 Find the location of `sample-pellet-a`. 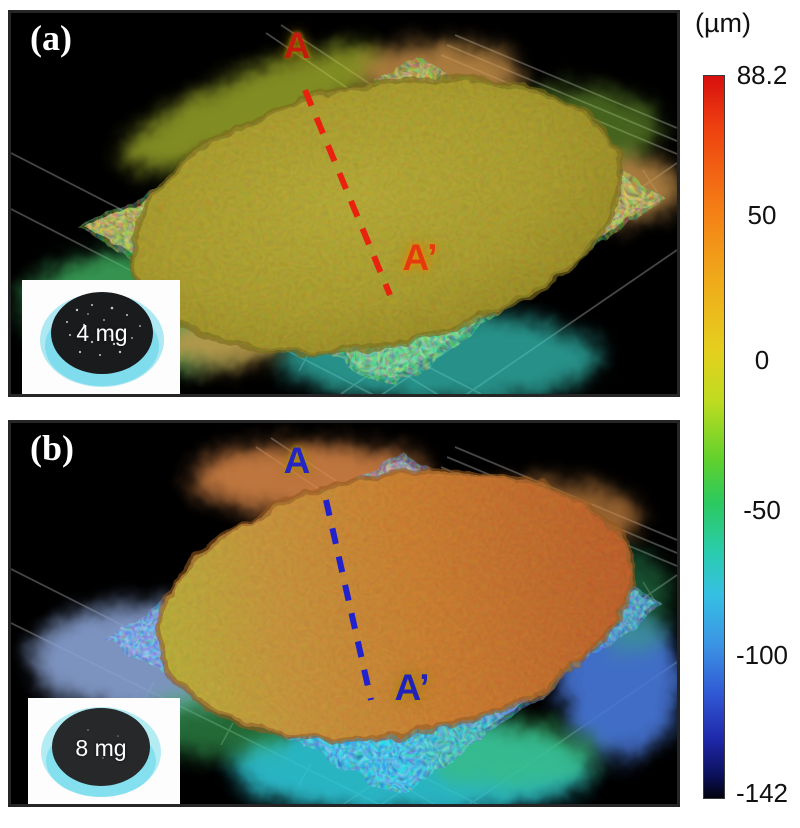

sample-pellet-a is located at coordinates (102, 333).